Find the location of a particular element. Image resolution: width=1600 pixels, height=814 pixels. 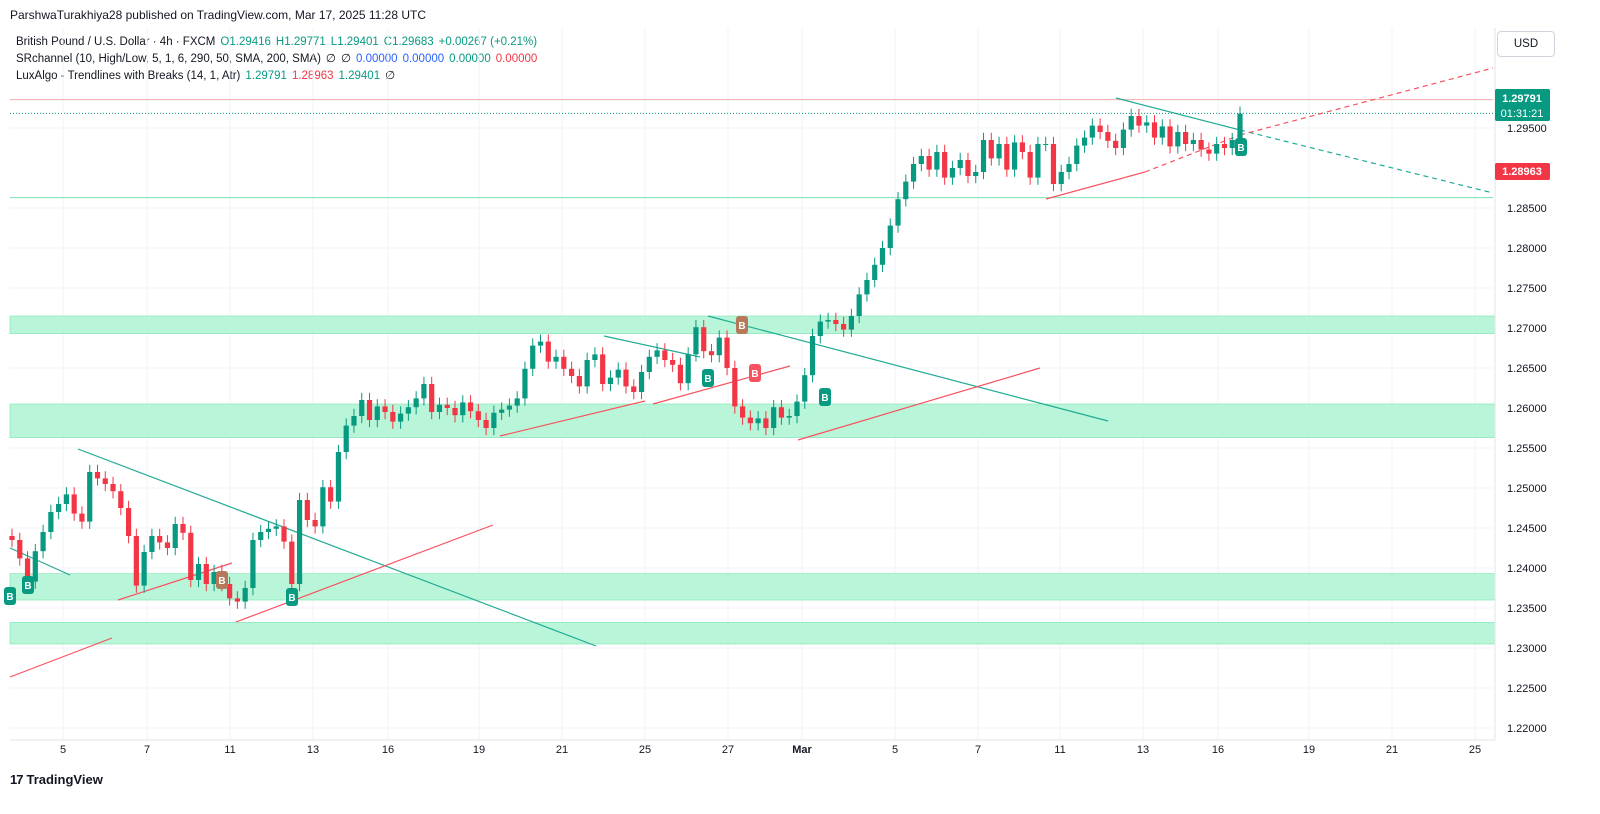

x-tick-label: 21 is located at coordinates (562, 750).